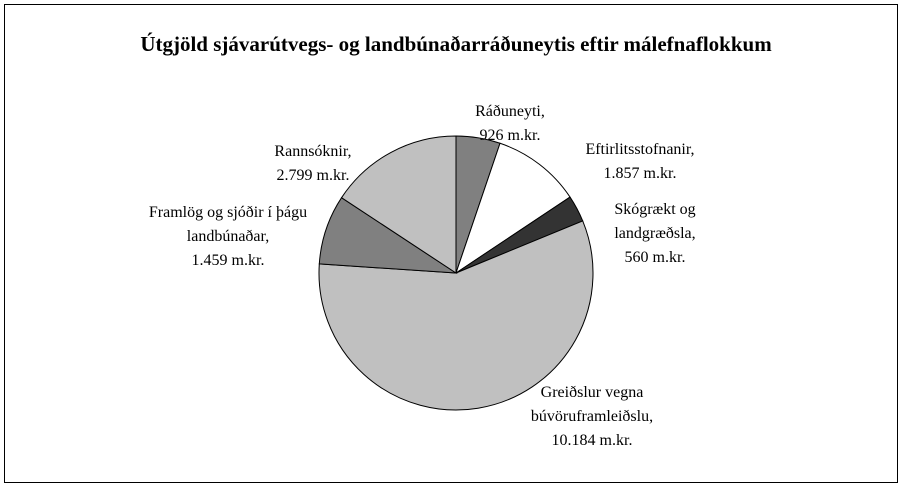 This screenshot has height=487, width=902. What do you see at coordinates (640, 162) in the screenshot?
I see `slice-label: Eftirlitsstofnanir, 1.857 m.kr.` at bounding box center [640, 162].